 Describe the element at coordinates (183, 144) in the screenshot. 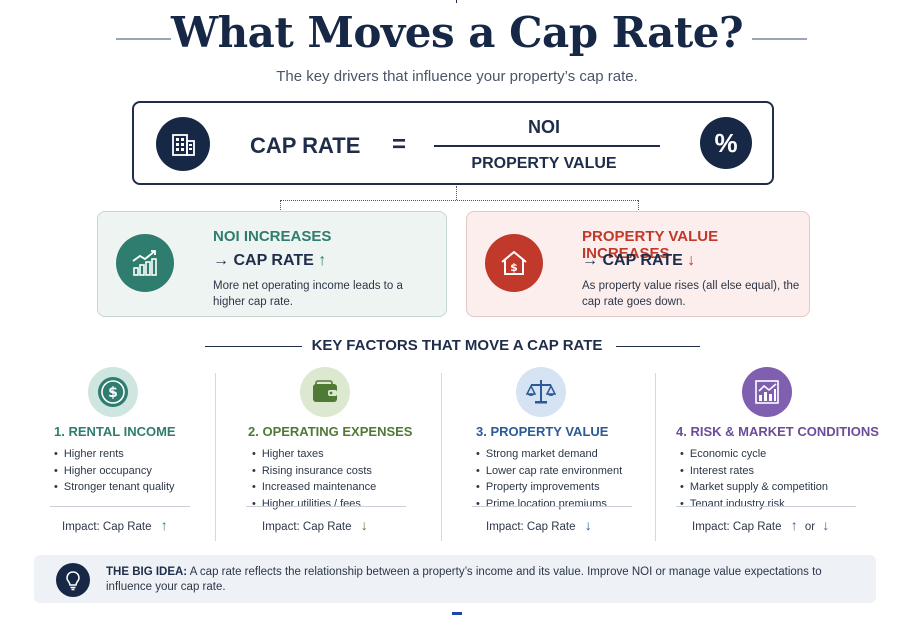

I see `building-icon` at that location.